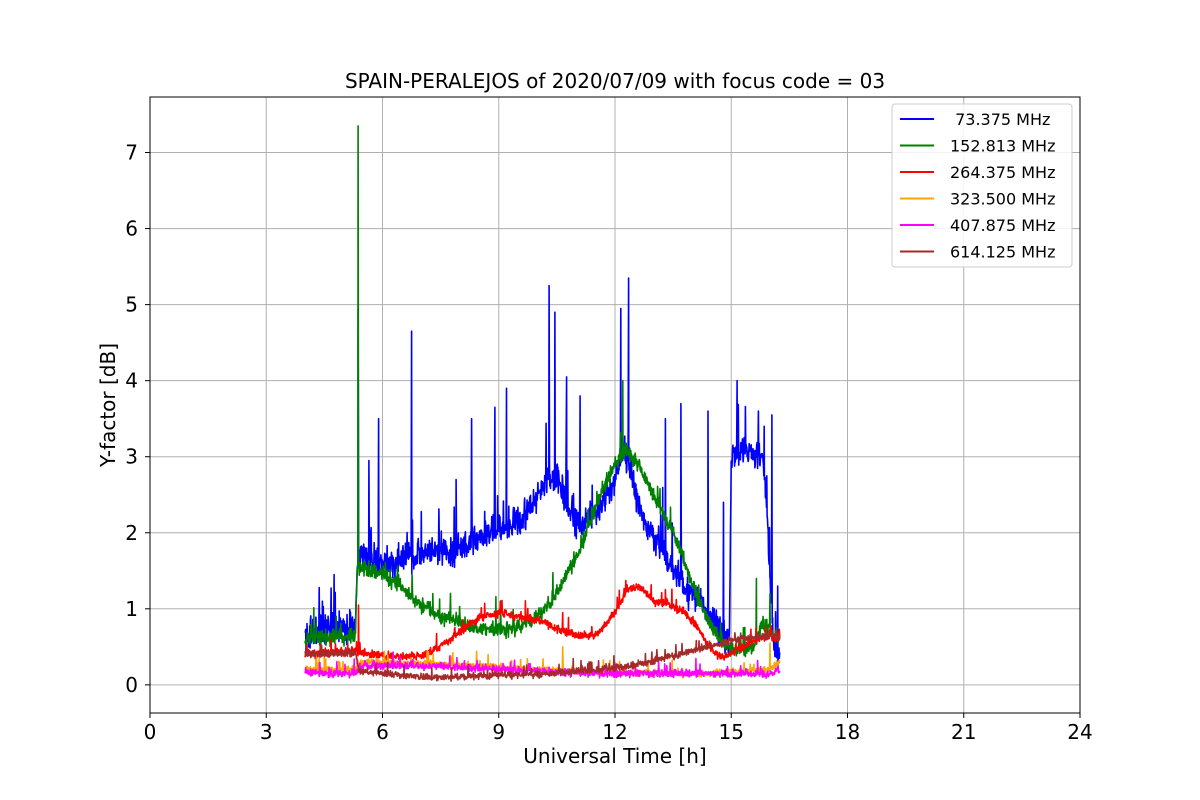 The width and height of the screenshot is (1200, 800). Describe the element at coordinates (108, 405) in the screenshot. I see `y-axis-label: Y-factor [dB]` at that location.